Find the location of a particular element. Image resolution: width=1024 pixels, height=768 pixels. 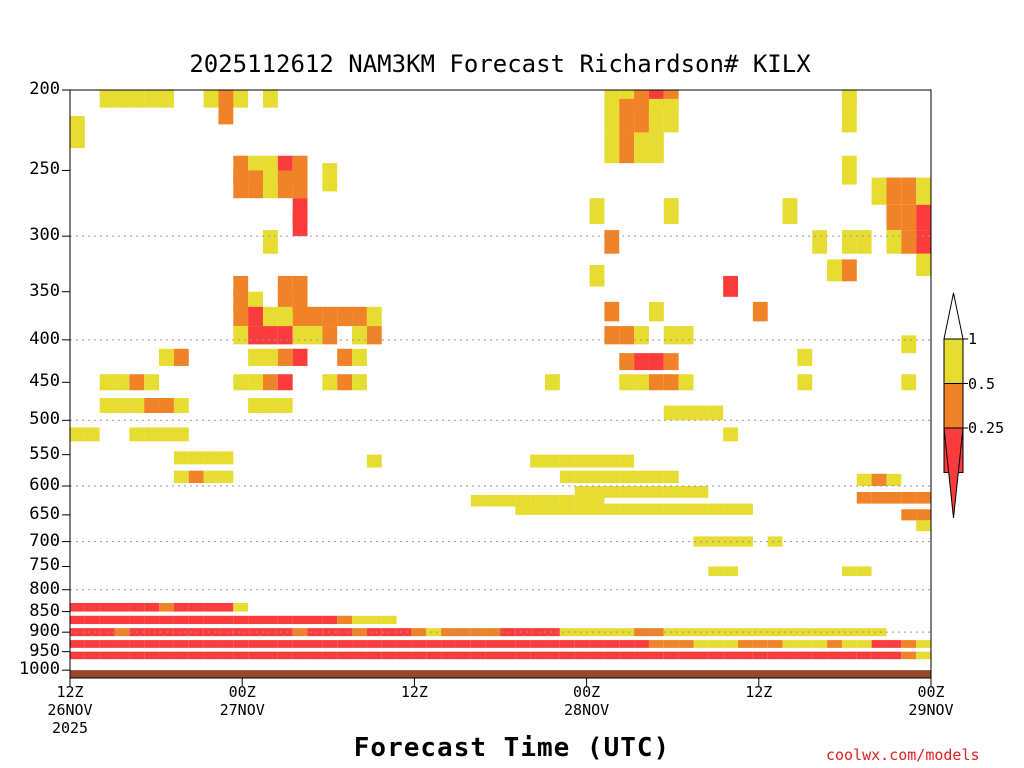

y-tick-label: 550 is located at coordinates (44, 453).